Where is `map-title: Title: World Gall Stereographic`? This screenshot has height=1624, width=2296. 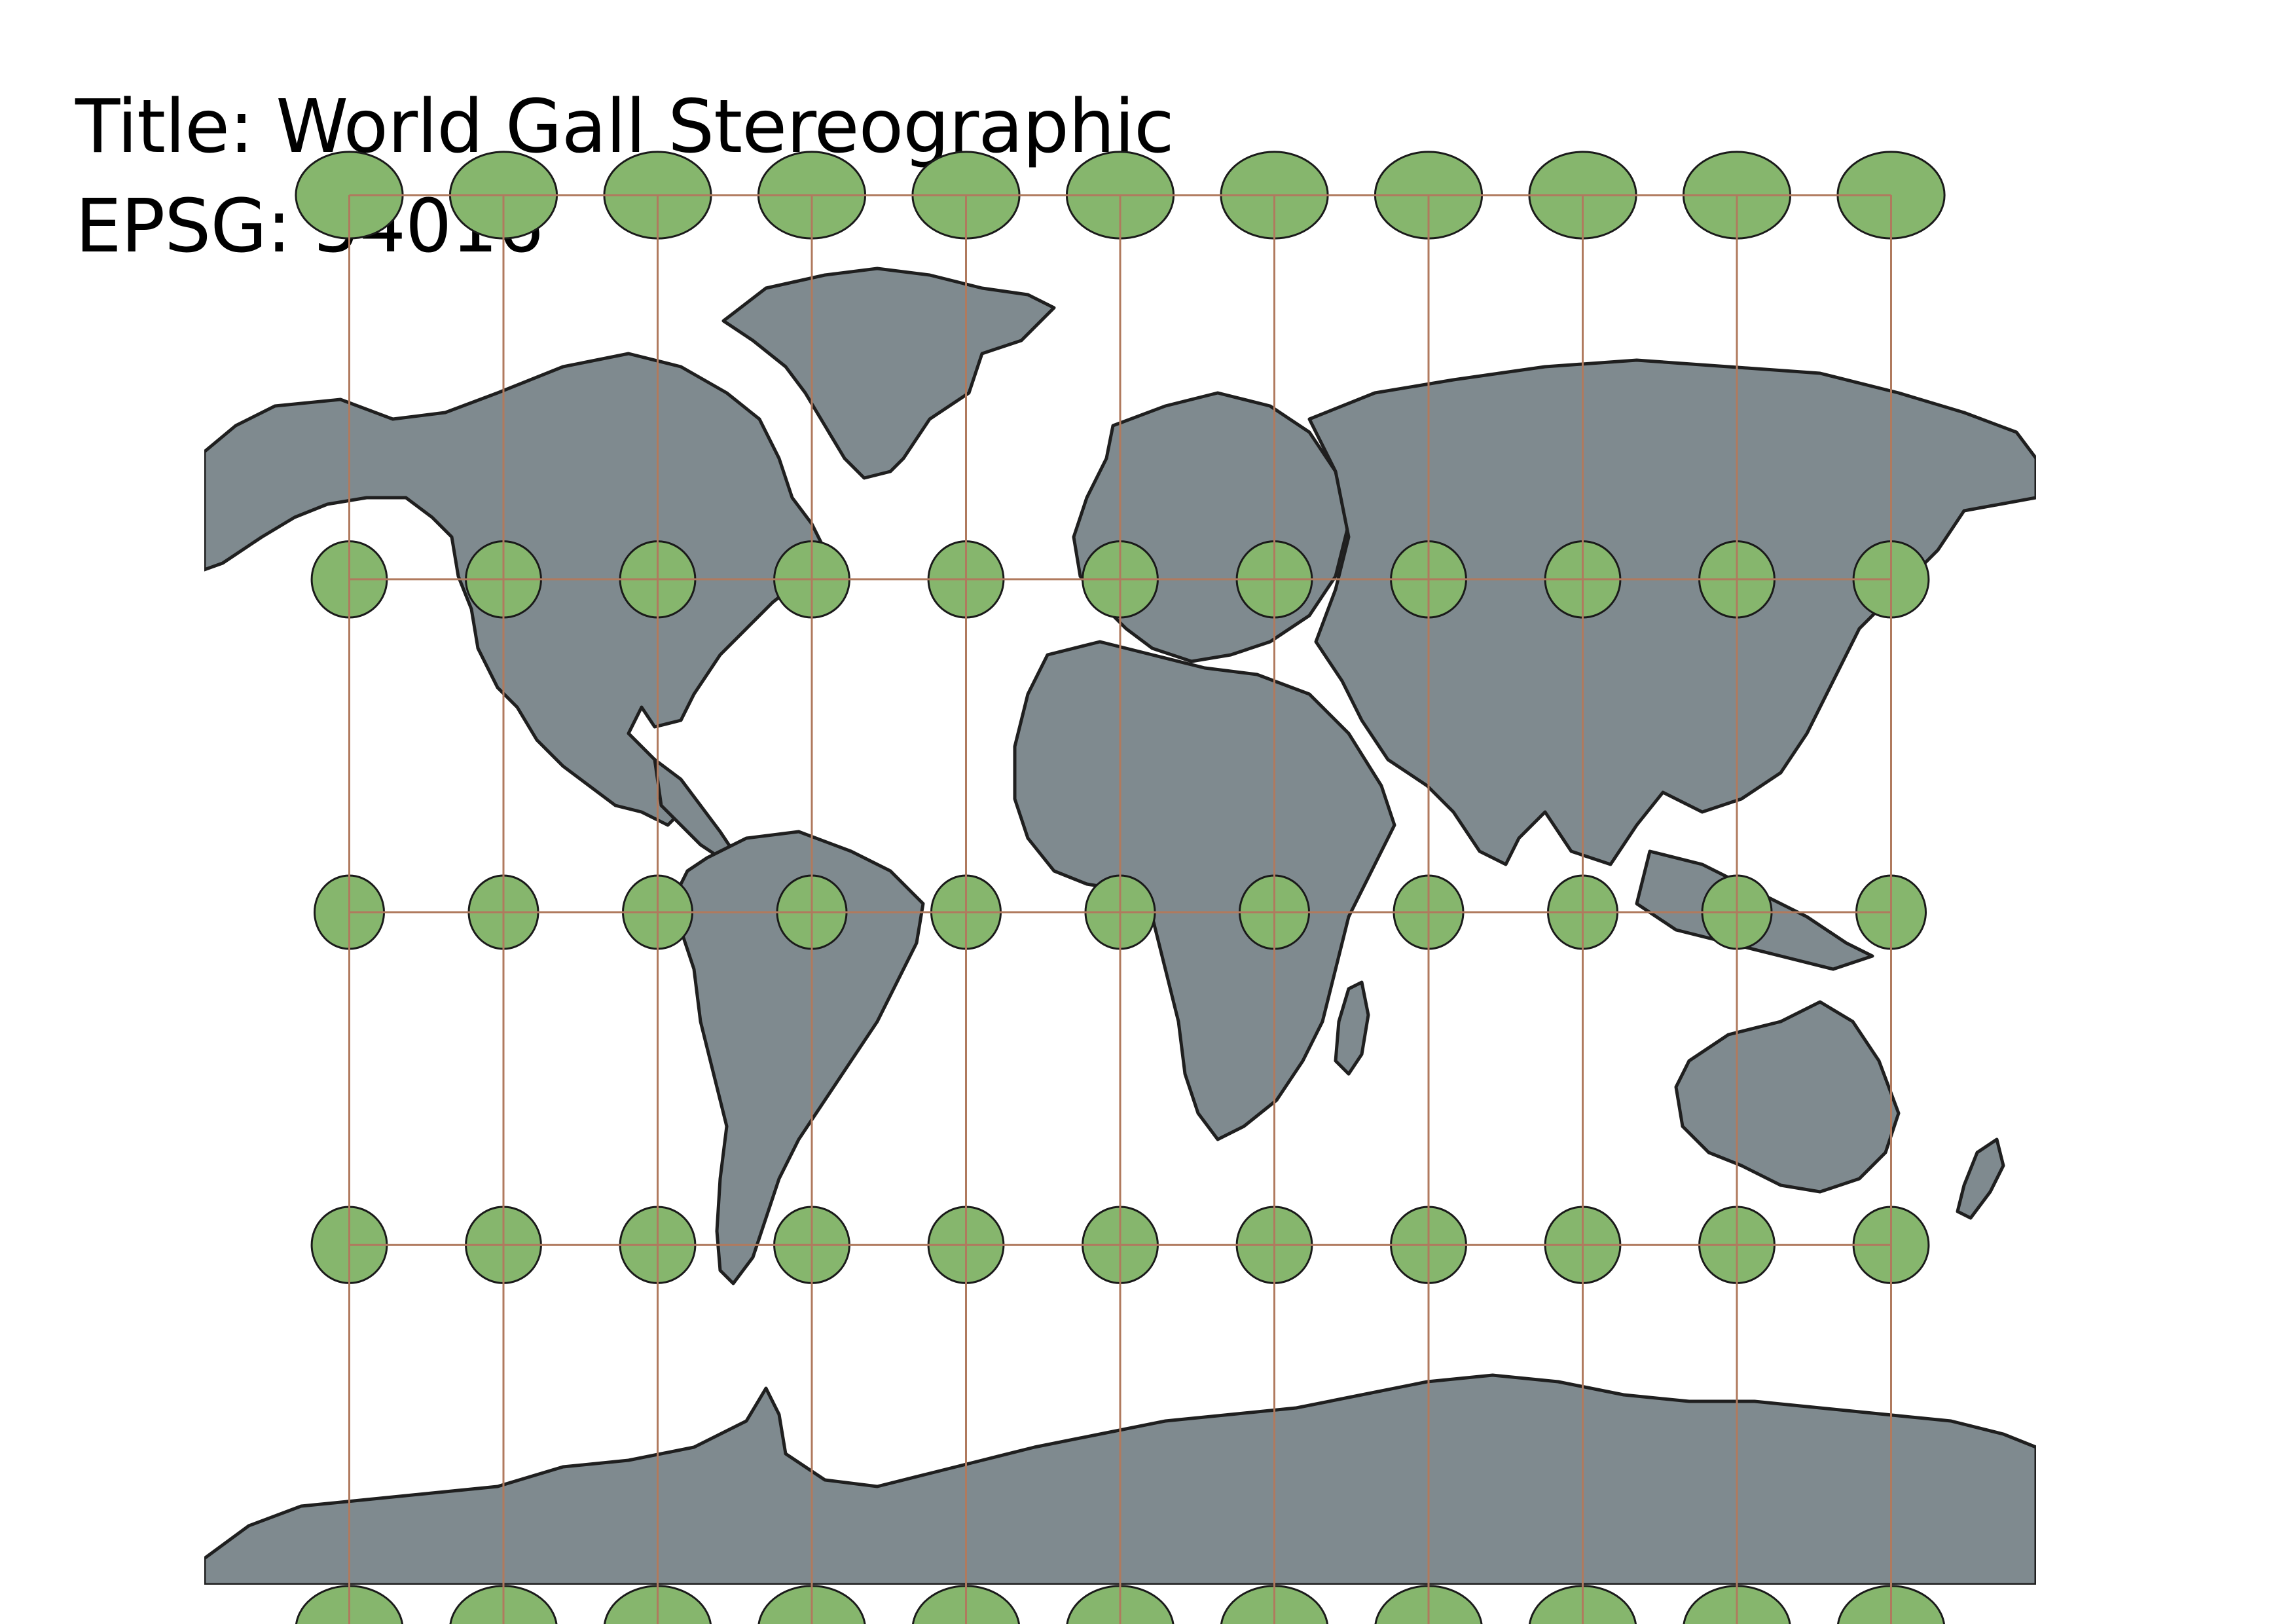 map-title: Title: World Gall Stereographic is located at coordinates (625, 127).